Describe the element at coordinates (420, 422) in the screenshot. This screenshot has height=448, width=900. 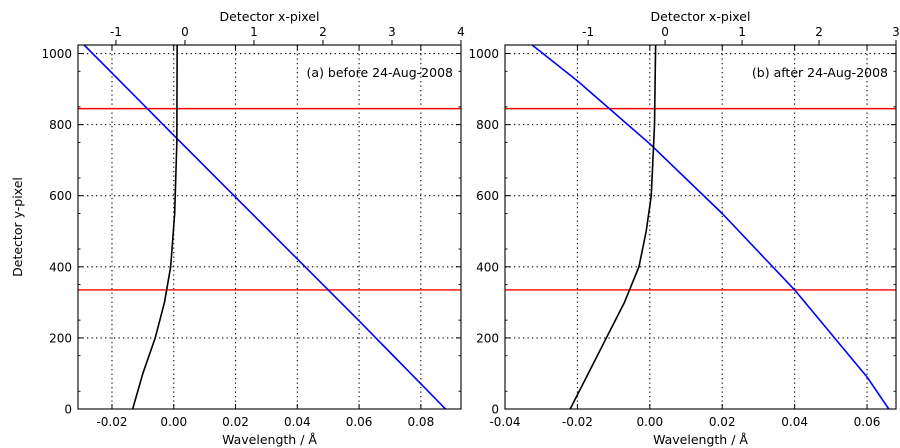
I see `x-tick-label: 0.08` at that location.